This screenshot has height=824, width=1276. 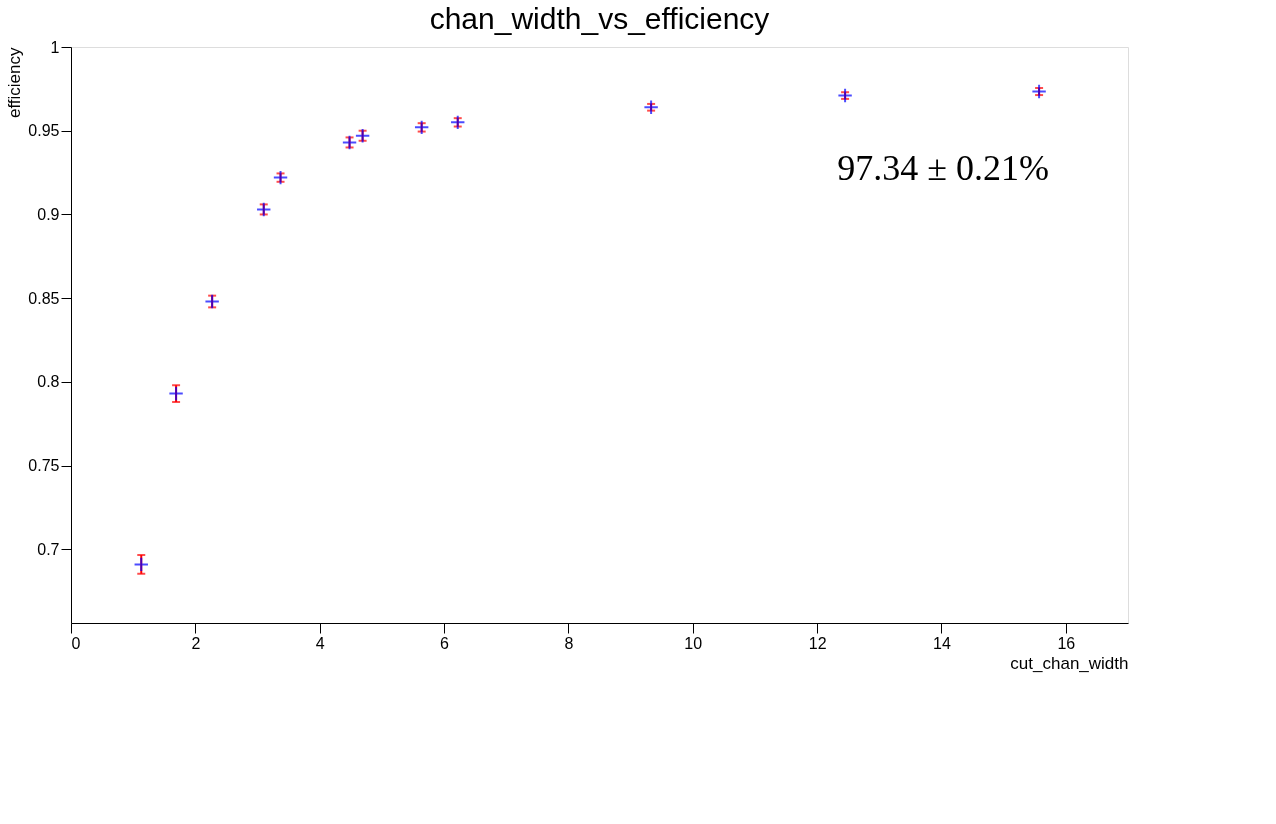 What do you see at coordinates (445, 643) in the screenshot?
I see `x-tick-label: 6` at bounding box center [445, 643].